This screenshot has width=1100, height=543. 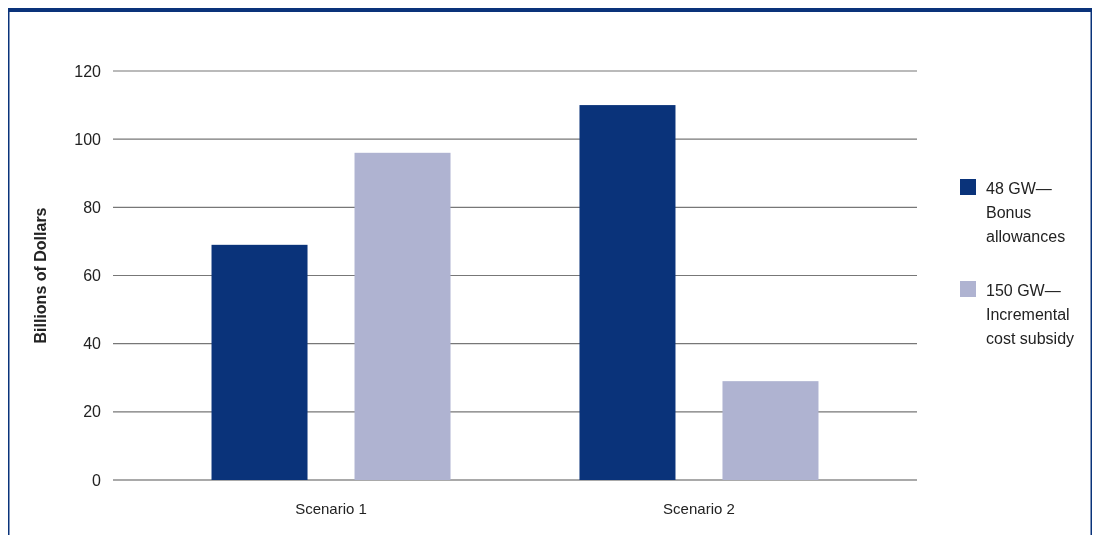 What do you see at coordinates (92, 344) in the screenshot?
I see `y-tick-label: 40` at bounding box center [92, 344].